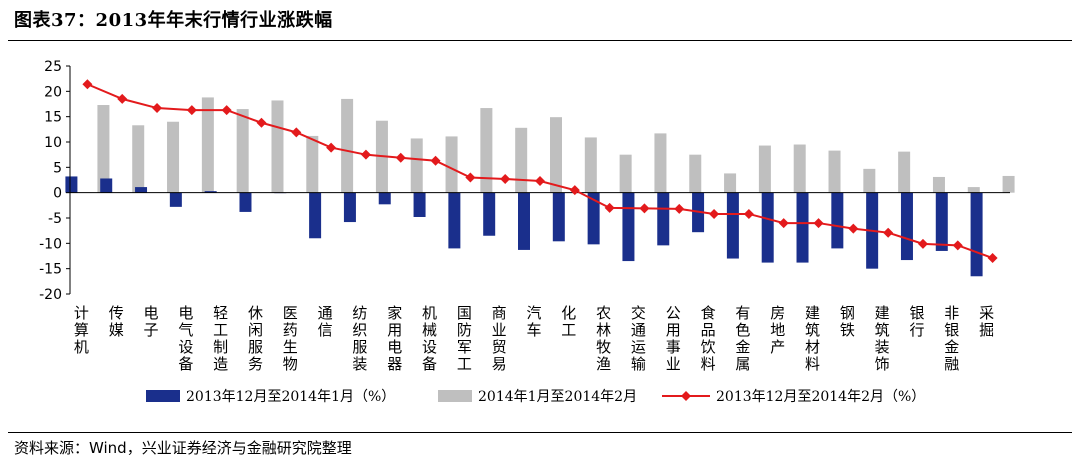  What do you see at coordinates (53, 67) in the screenshot?
I see `y-tick-label-0: 25` at bounding box center [53, 67].